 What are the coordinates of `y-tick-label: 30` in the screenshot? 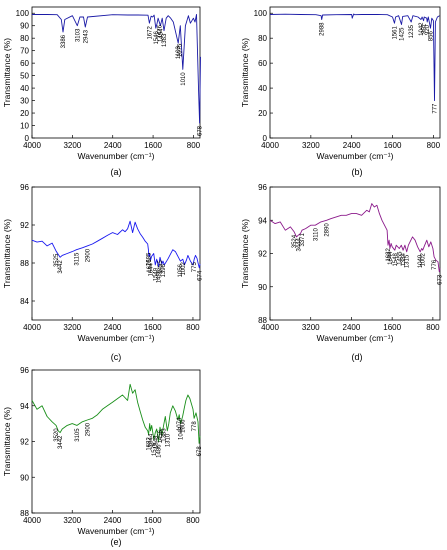 It's located at (24, 101).